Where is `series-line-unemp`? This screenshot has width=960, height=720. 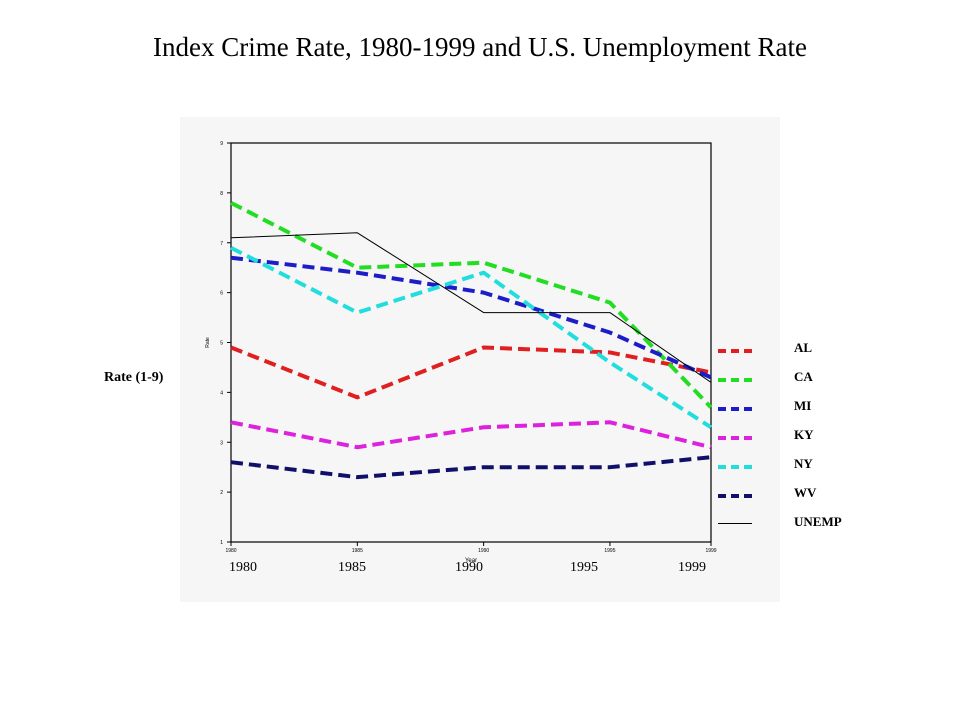 series-line-unemp is located at coordinates (471, 307).